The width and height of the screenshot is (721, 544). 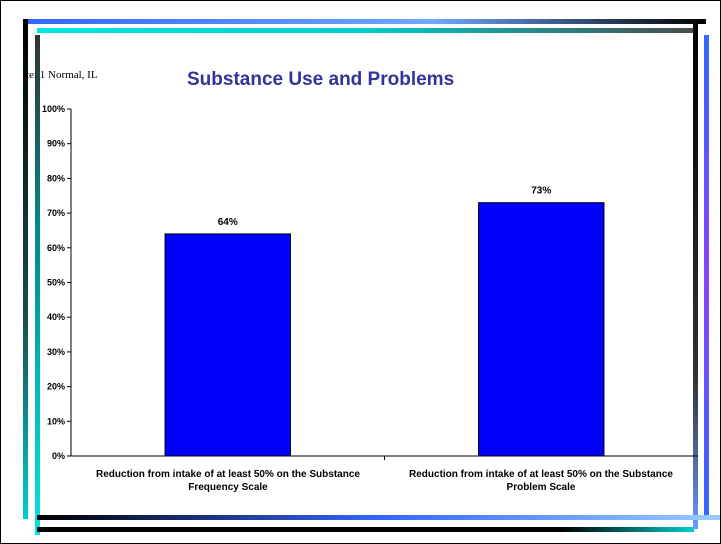 I want to click on frame-top-dark-bar, so click(x=364, y=21).